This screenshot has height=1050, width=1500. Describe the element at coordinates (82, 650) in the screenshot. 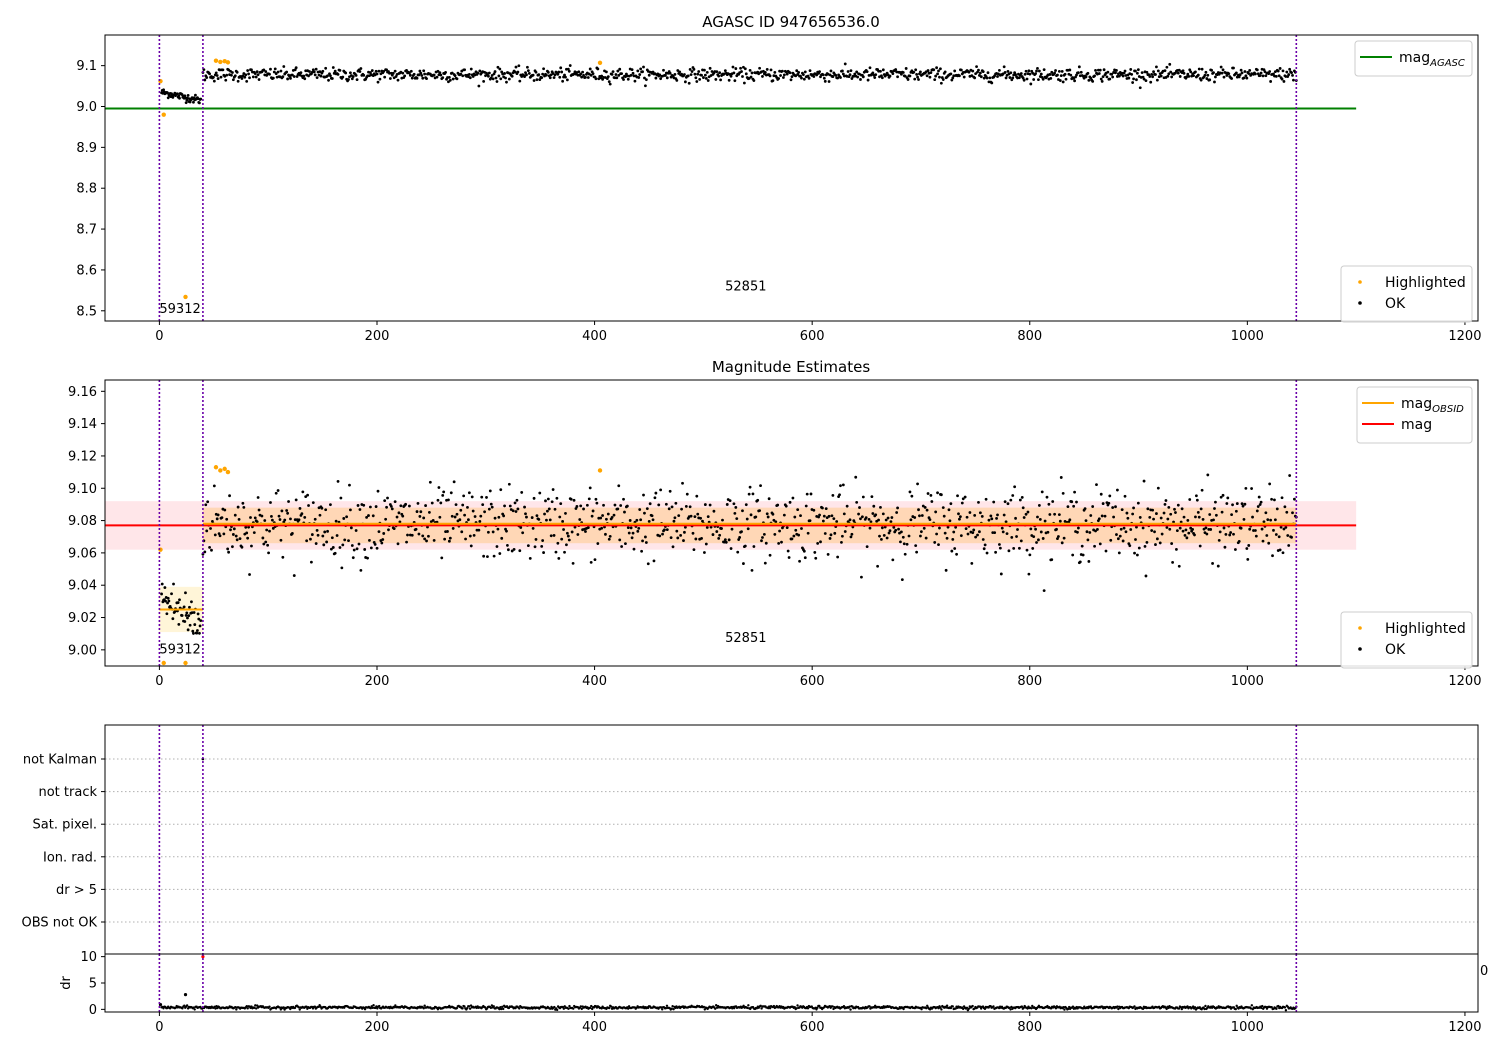

I see `y-tick-label: 9.00` at that location.